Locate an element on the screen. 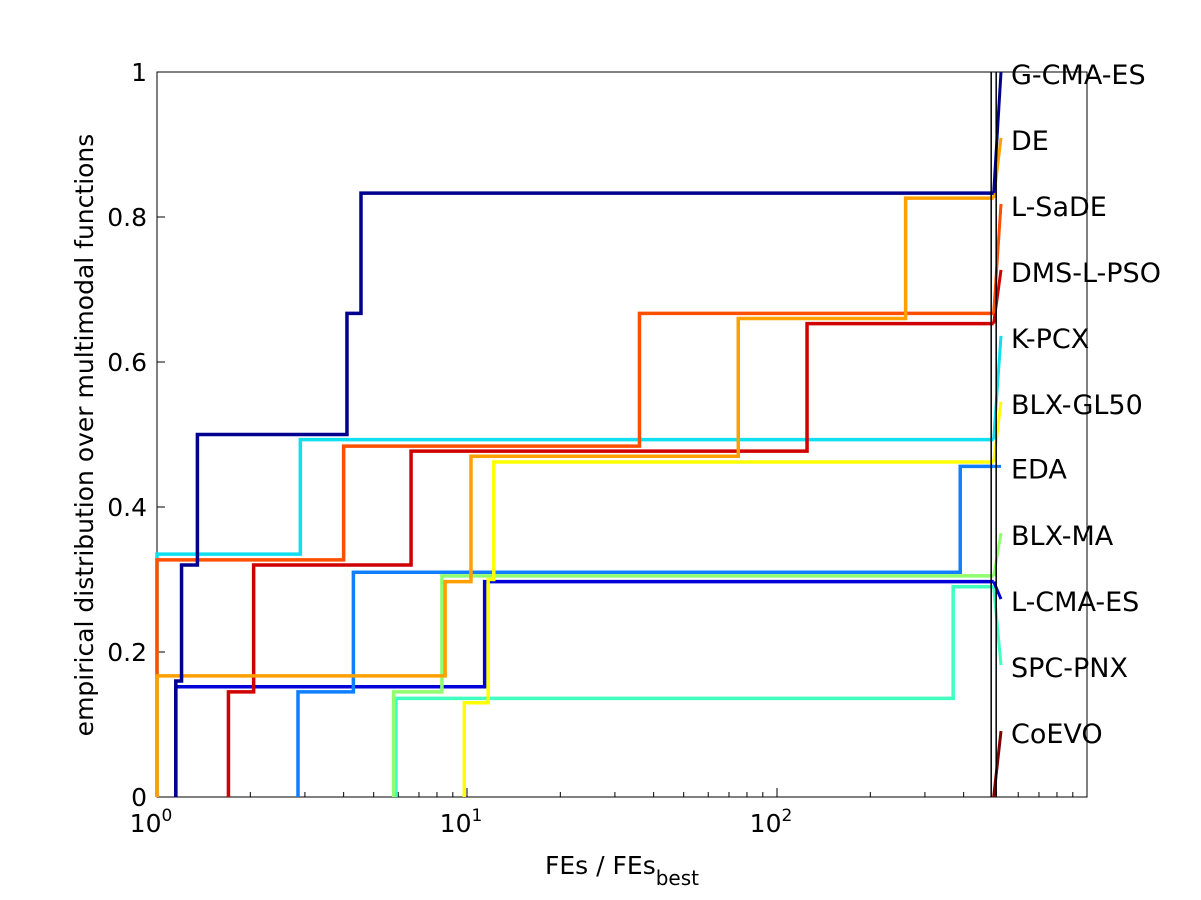  legend-connector-l-sade is located at coordinates (997, 258).